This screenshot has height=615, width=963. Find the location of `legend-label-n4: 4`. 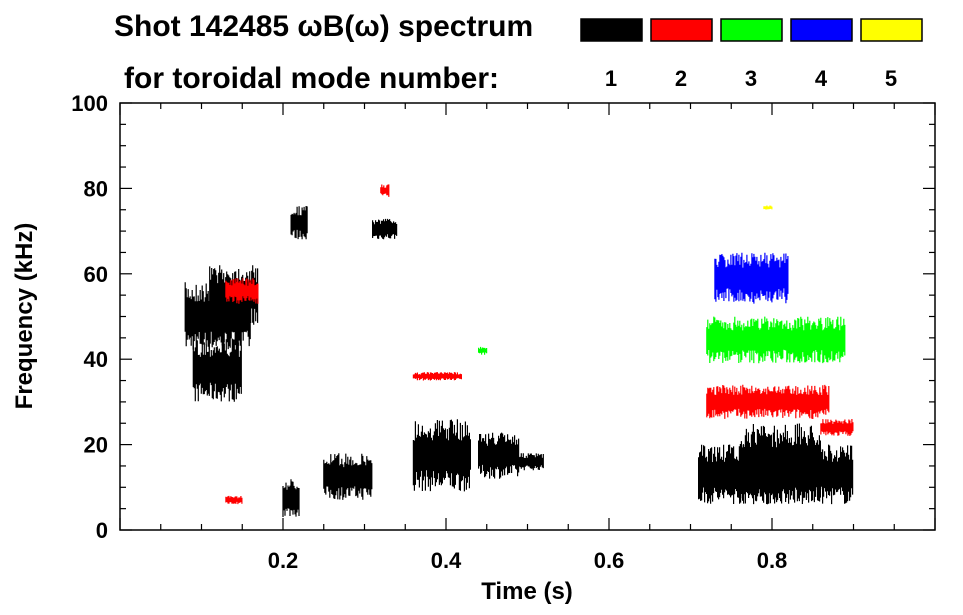

legend-label-n4: 4 is located at coordinates (821, 78).